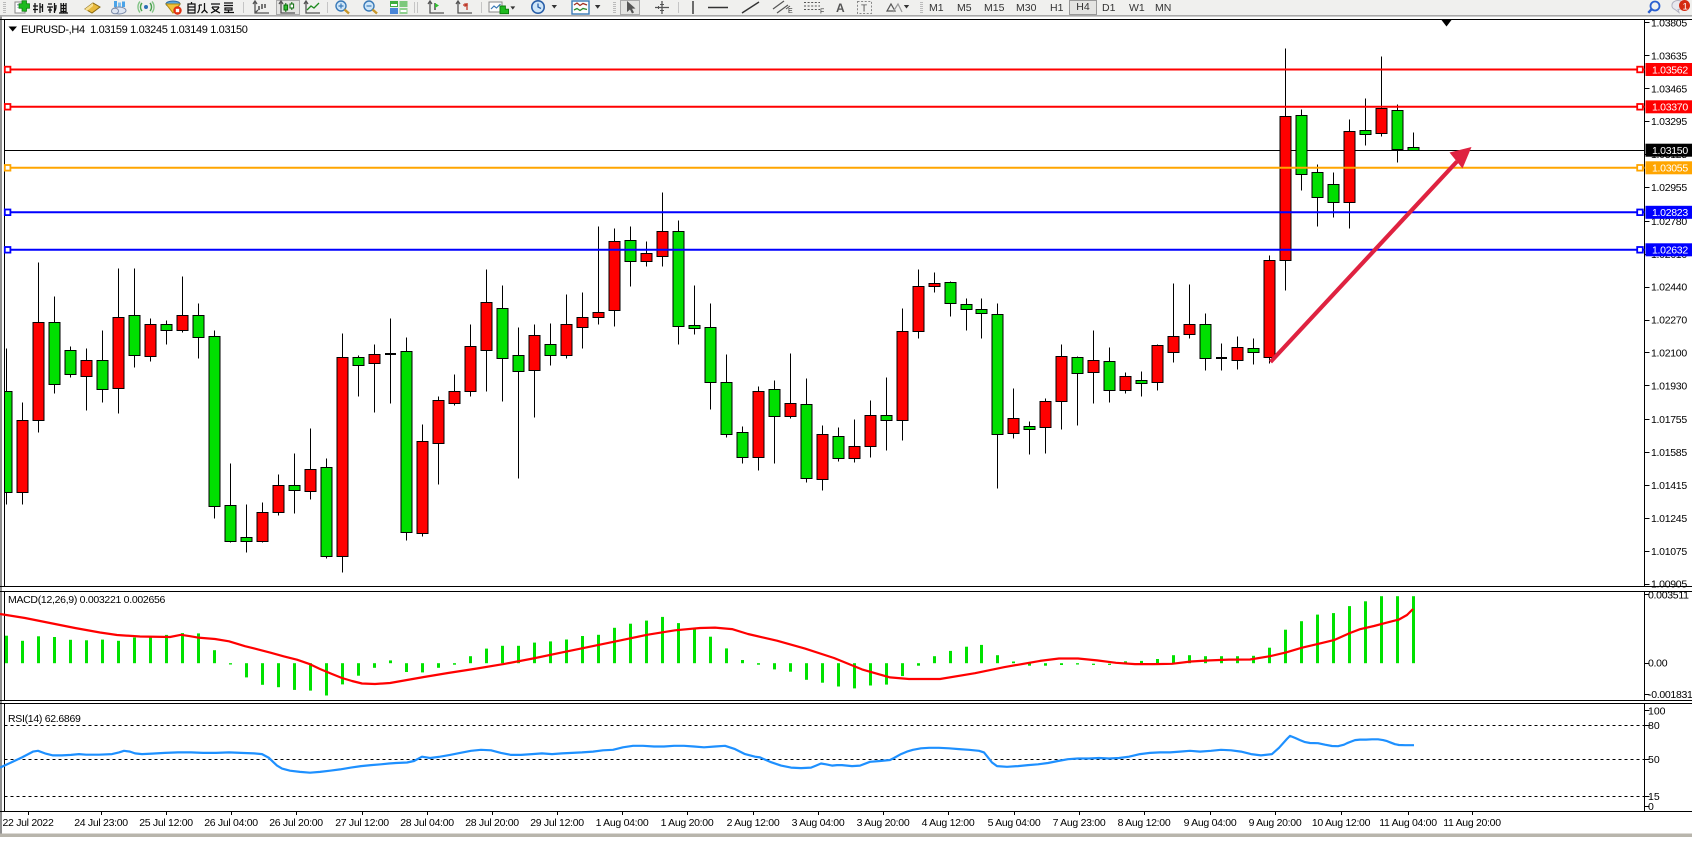 This screenshot has width=1692, height=842. Describe the element at coordinates (1669, 420) in the screenshot. I see `svg-text: 1.01755` at that location.